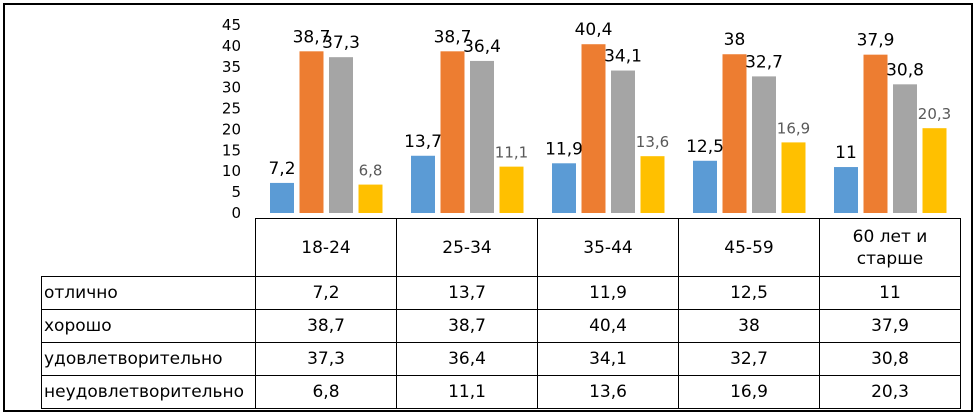 This screenshot has height=419, width=980. I want to click on data-label: 12,5, so click(705, 147).